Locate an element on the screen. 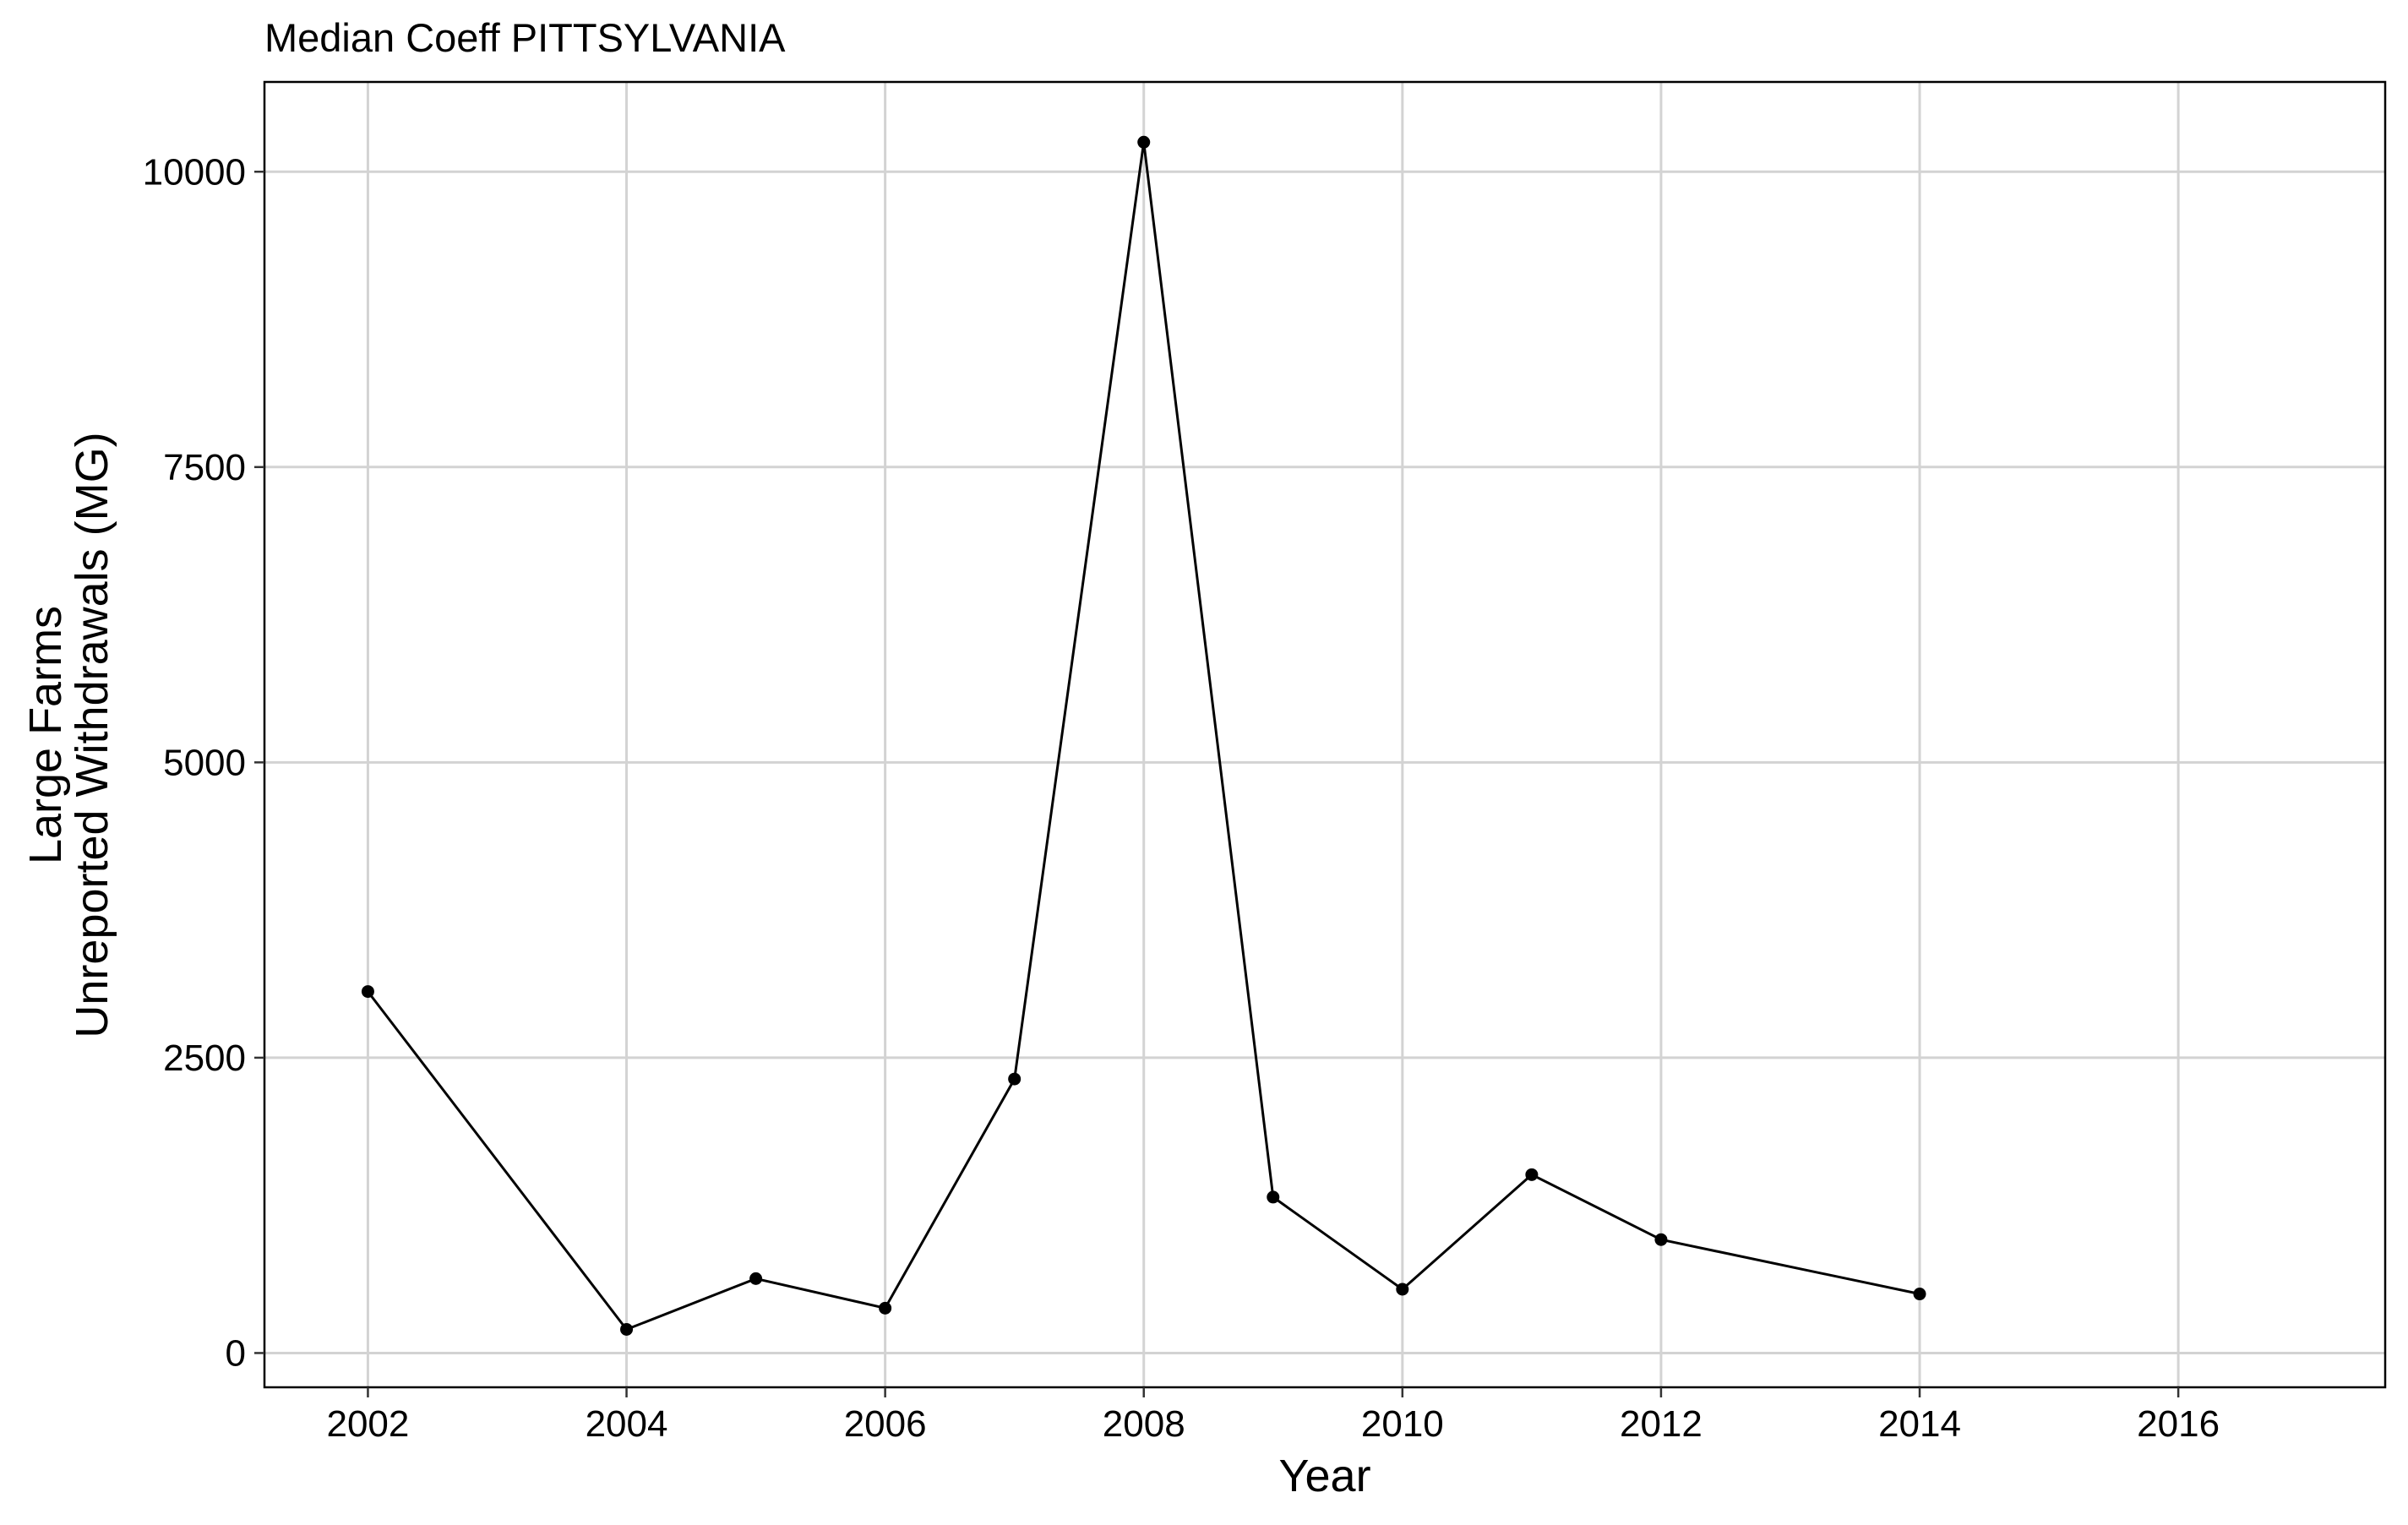 The height and width of the screenshot is (1525, 2408). y-tick-label: 5000 is located at coordinates (204, 762).